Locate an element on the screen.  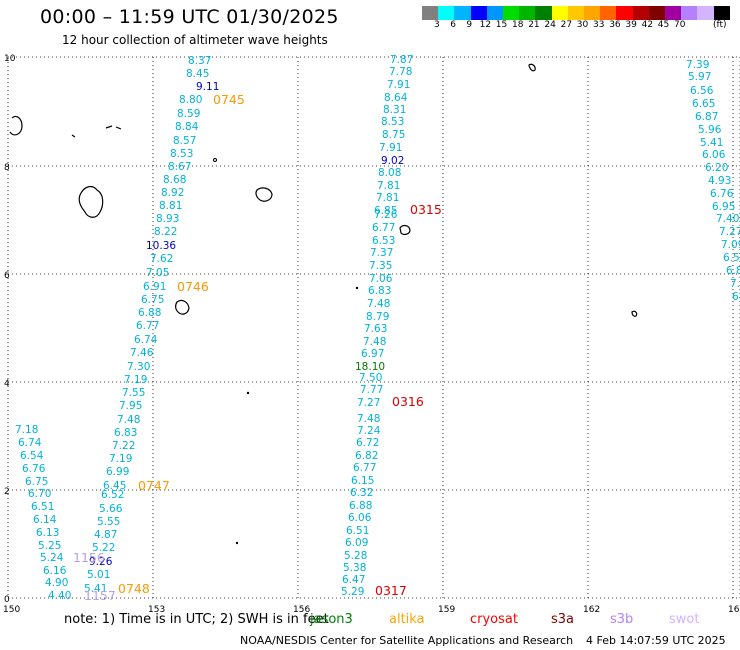
wave-height-reading: 7.30 is located at coordinates (138, 367).